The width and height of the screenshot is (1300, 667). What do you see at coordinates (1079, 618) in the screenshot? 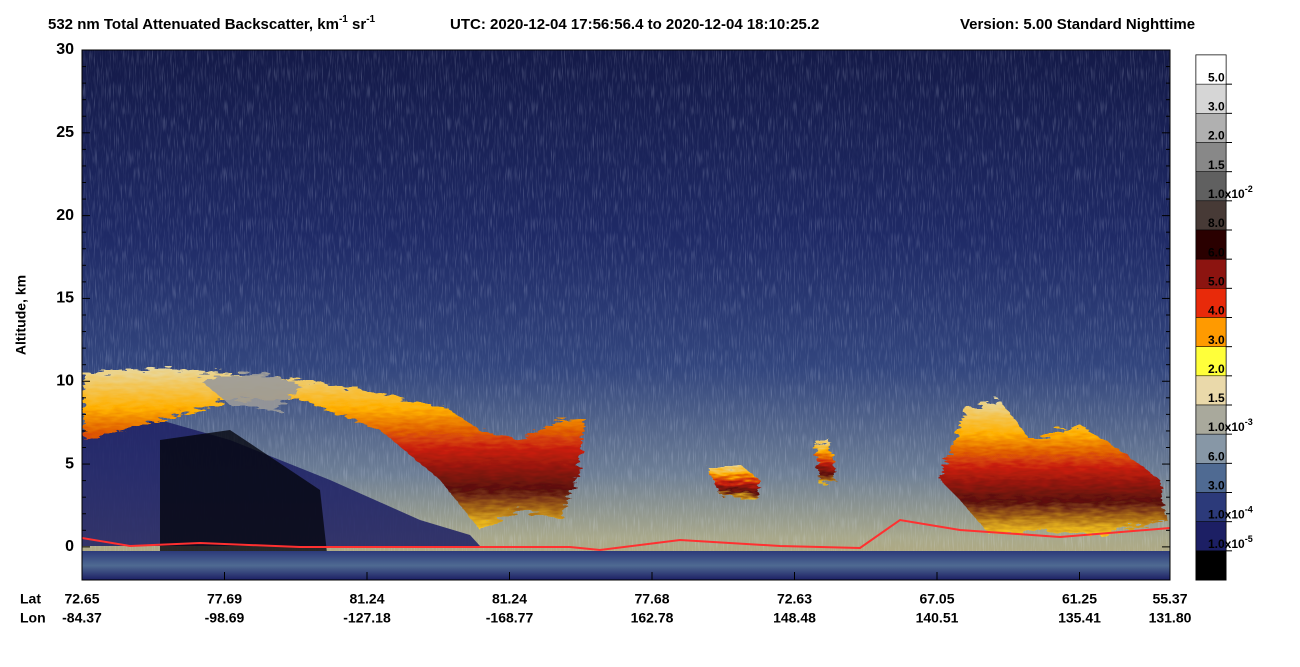
I see `x-tick-label: 135.41` at bounding box center [1079, 618].